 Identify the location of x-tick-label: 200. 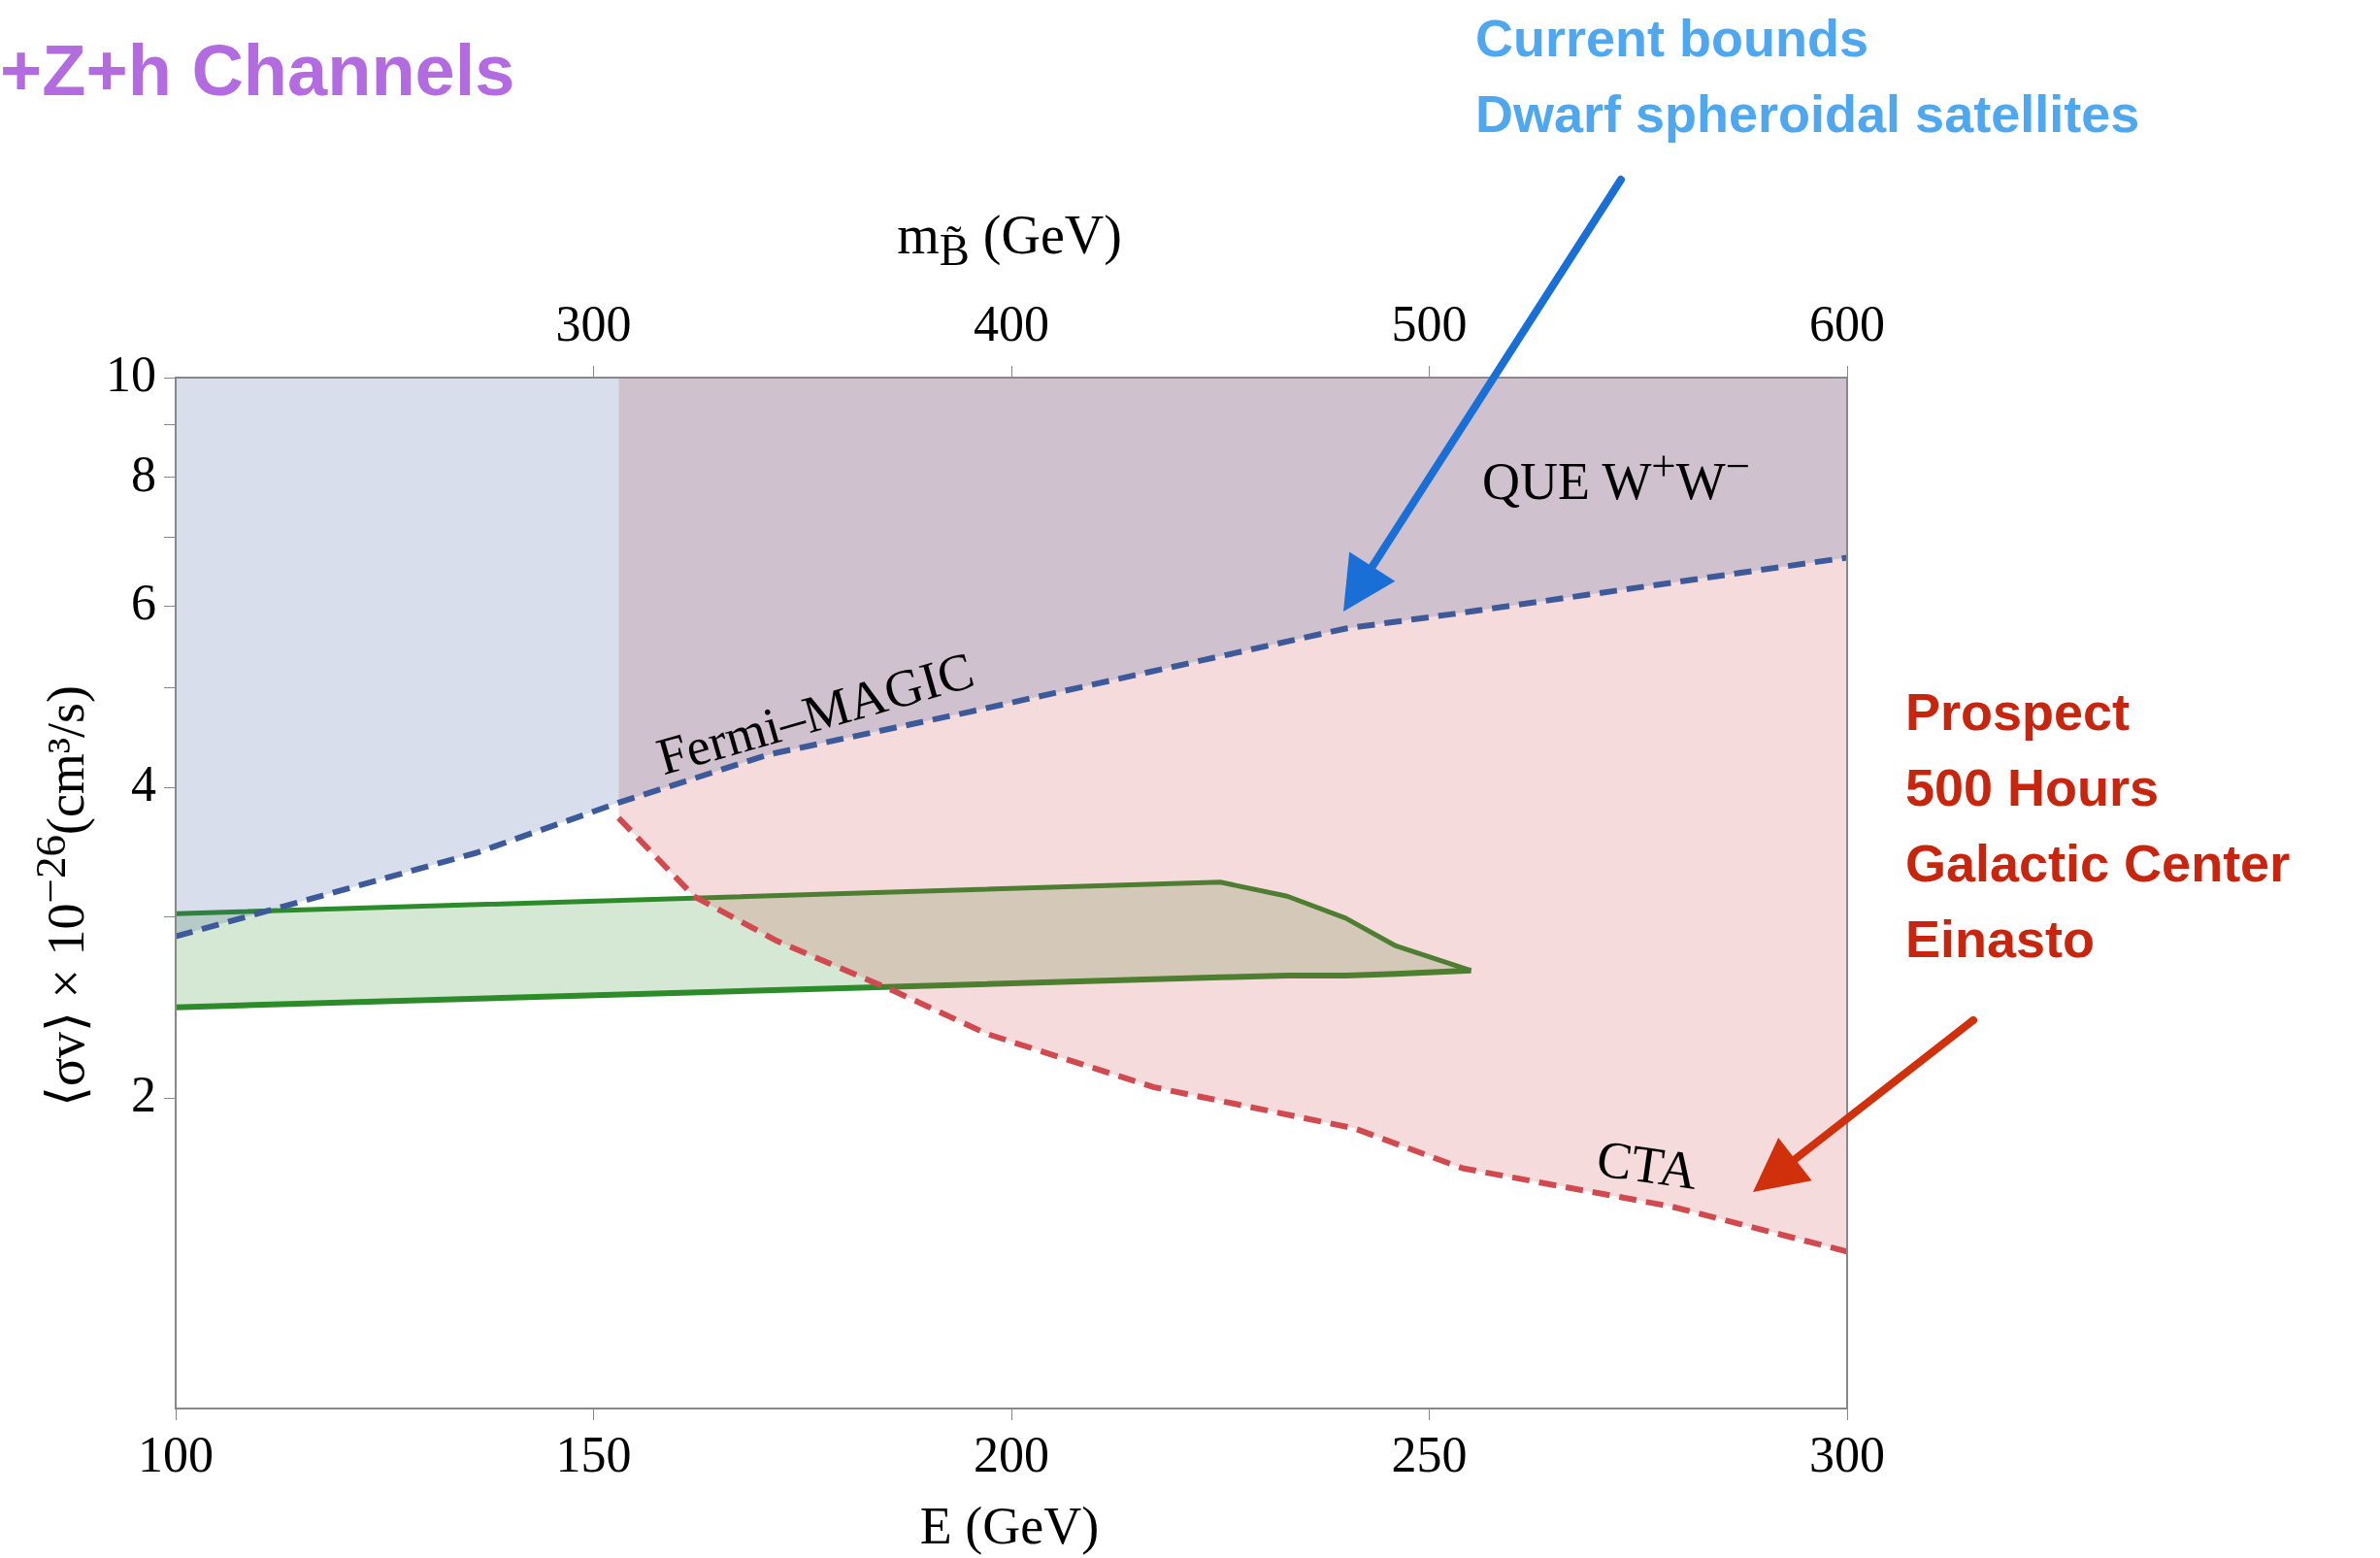
(1011, 1454).